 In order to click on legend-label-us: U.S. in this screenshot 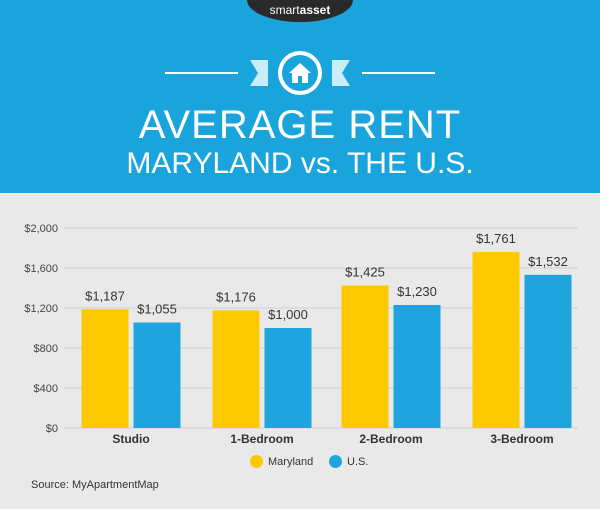, I will do `click(358, 461)`.